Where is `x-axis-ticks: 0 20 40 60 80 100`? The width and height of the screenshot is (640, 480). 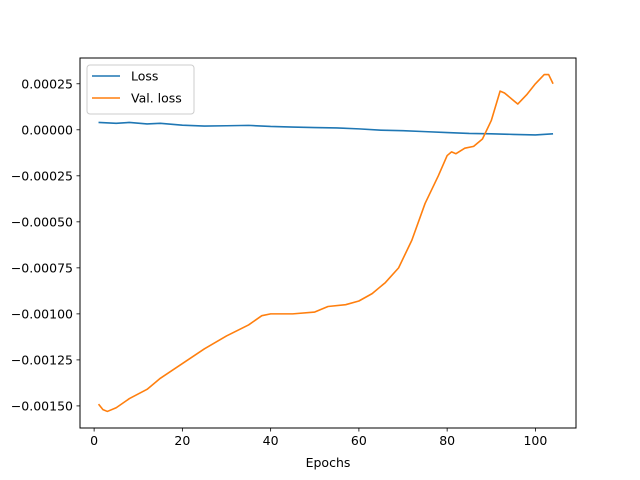
x-axis-ticks: 0 20 40 60 80 100 is located at coordinates (318, 438).